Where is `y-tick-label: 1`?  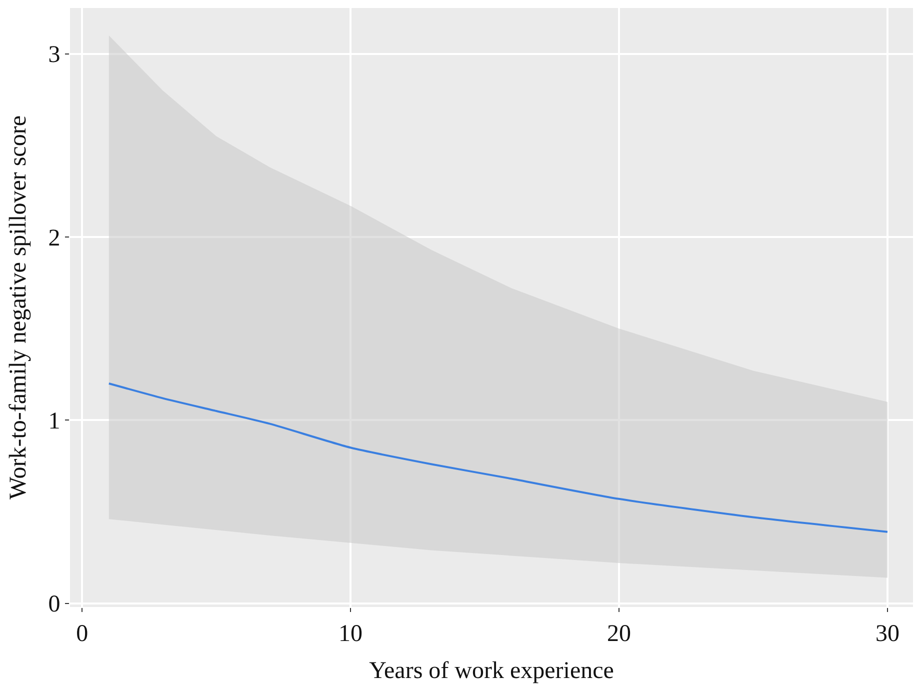
y-tick-label: 1 is located at coordinates (54, 421).